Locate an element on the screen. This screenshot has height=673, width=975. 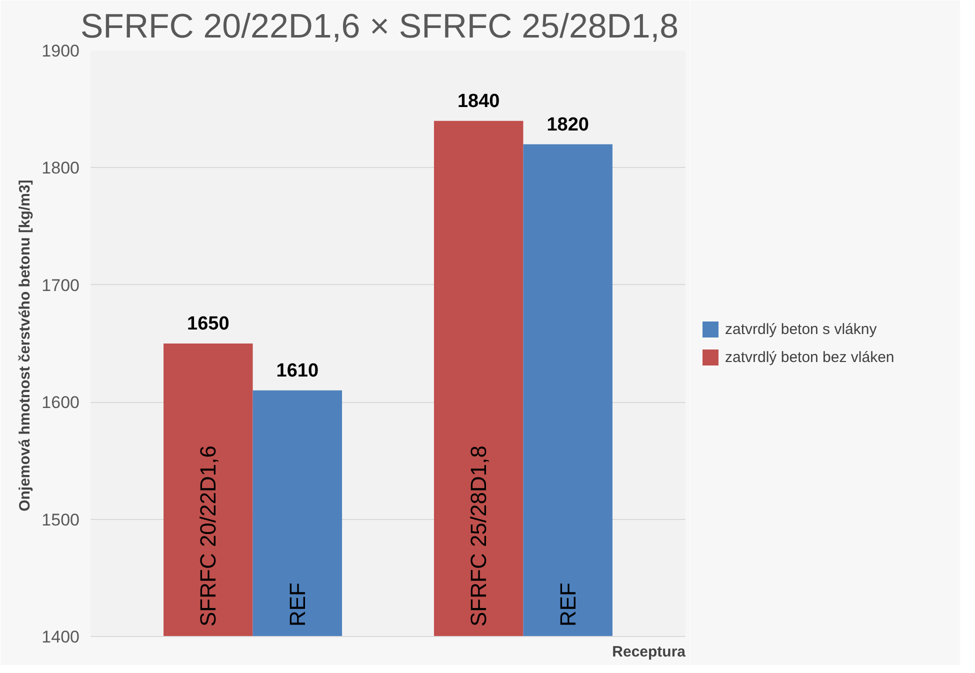
y-tick-label: 1500 is located at coordinates (61, 520).